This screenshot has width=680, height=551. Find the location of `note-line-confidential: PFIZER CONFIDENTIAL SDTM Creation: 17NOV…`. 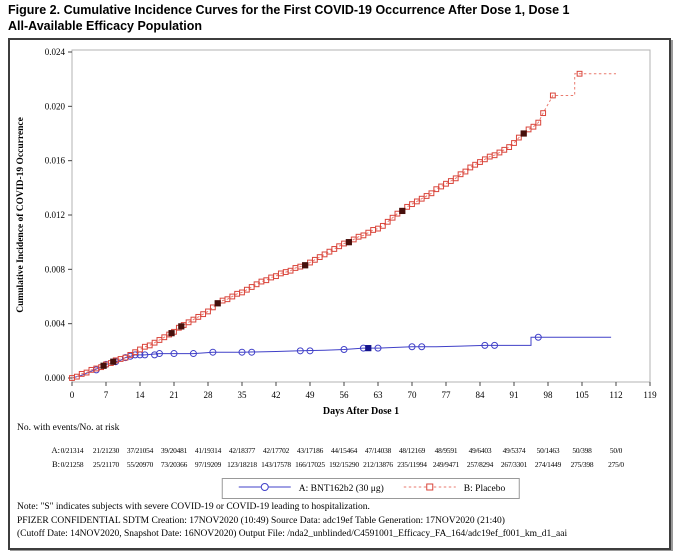

note-line-confidential: PFIZER CONFIDENTIAL SDTM Creation: 17NOV… is located at coordinates (261, 520).